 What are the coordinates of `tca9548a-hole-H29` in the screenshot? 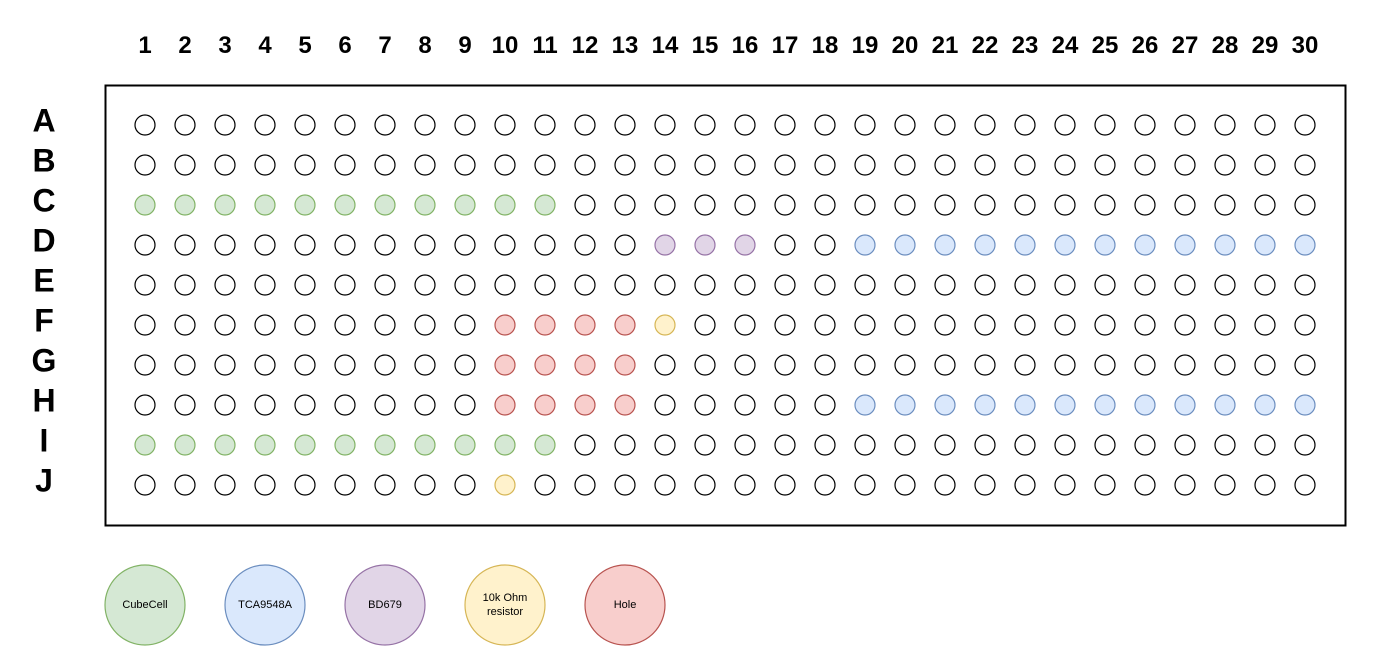 It's located at (1265, 405).